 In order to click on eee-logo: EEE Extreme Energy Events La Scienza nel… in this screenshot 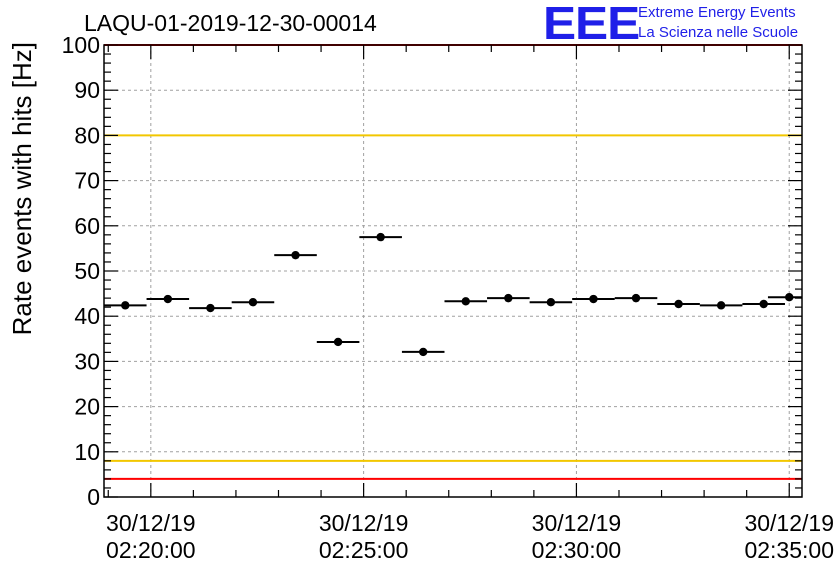, I will do `click(688, 24)`.